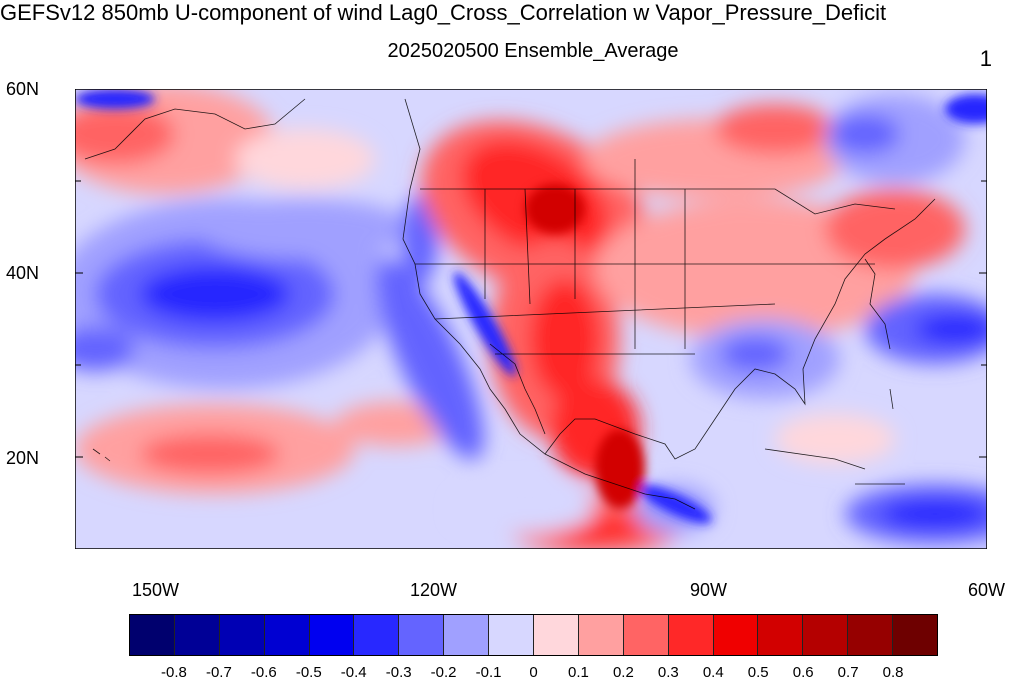 The image size is (1020, 682). What do you see at coordinates (713, 672) in the screenshot?
I see `colorbar-label: 0.4` at bounding box center [713, 672].